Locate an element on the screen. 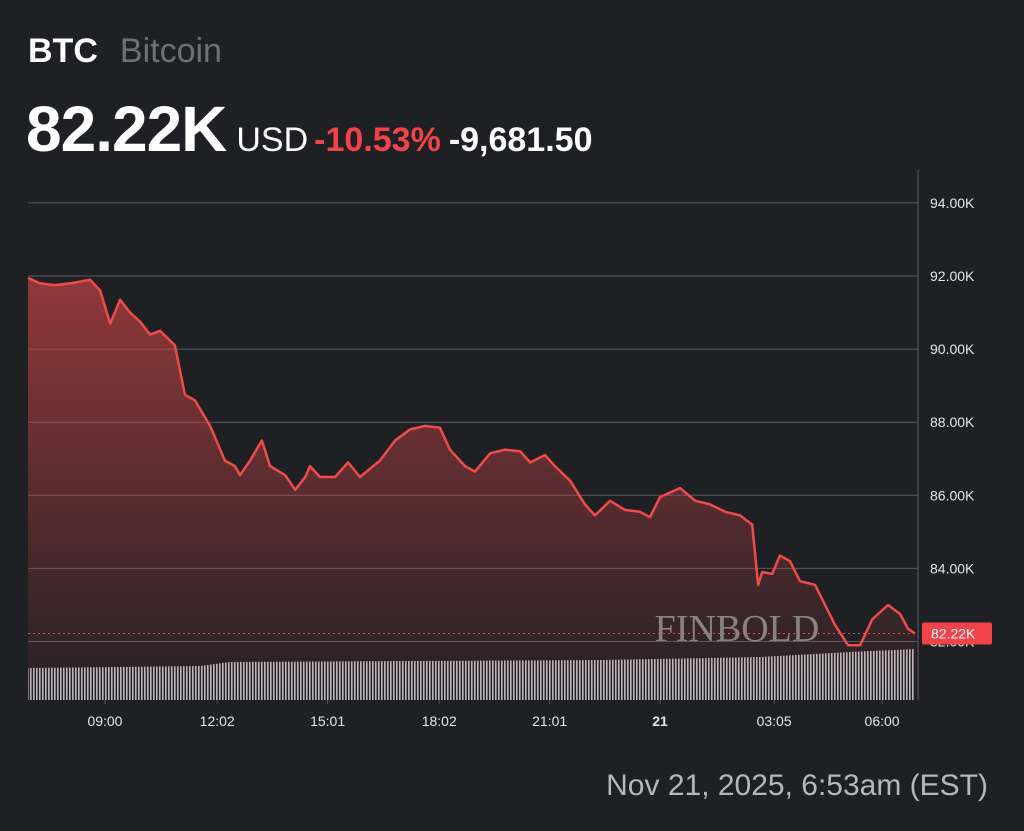 The width and height of the screenshot is (1024, 831). last-price-label: 82.22K is located at coordinates (953, 633).